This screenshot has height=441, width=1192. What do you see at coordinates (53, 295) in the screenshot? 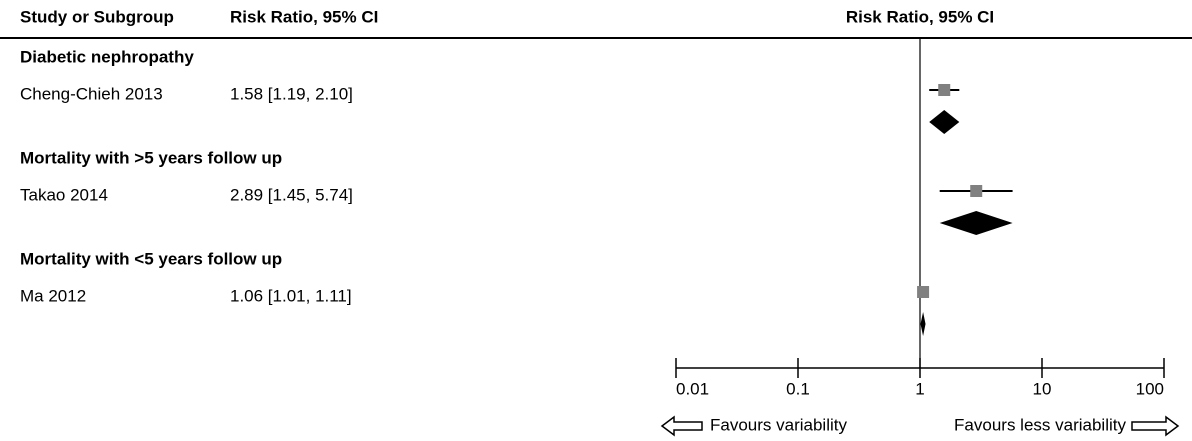
I see `study-name: Ma 2012` at bounding box center [53, 295].